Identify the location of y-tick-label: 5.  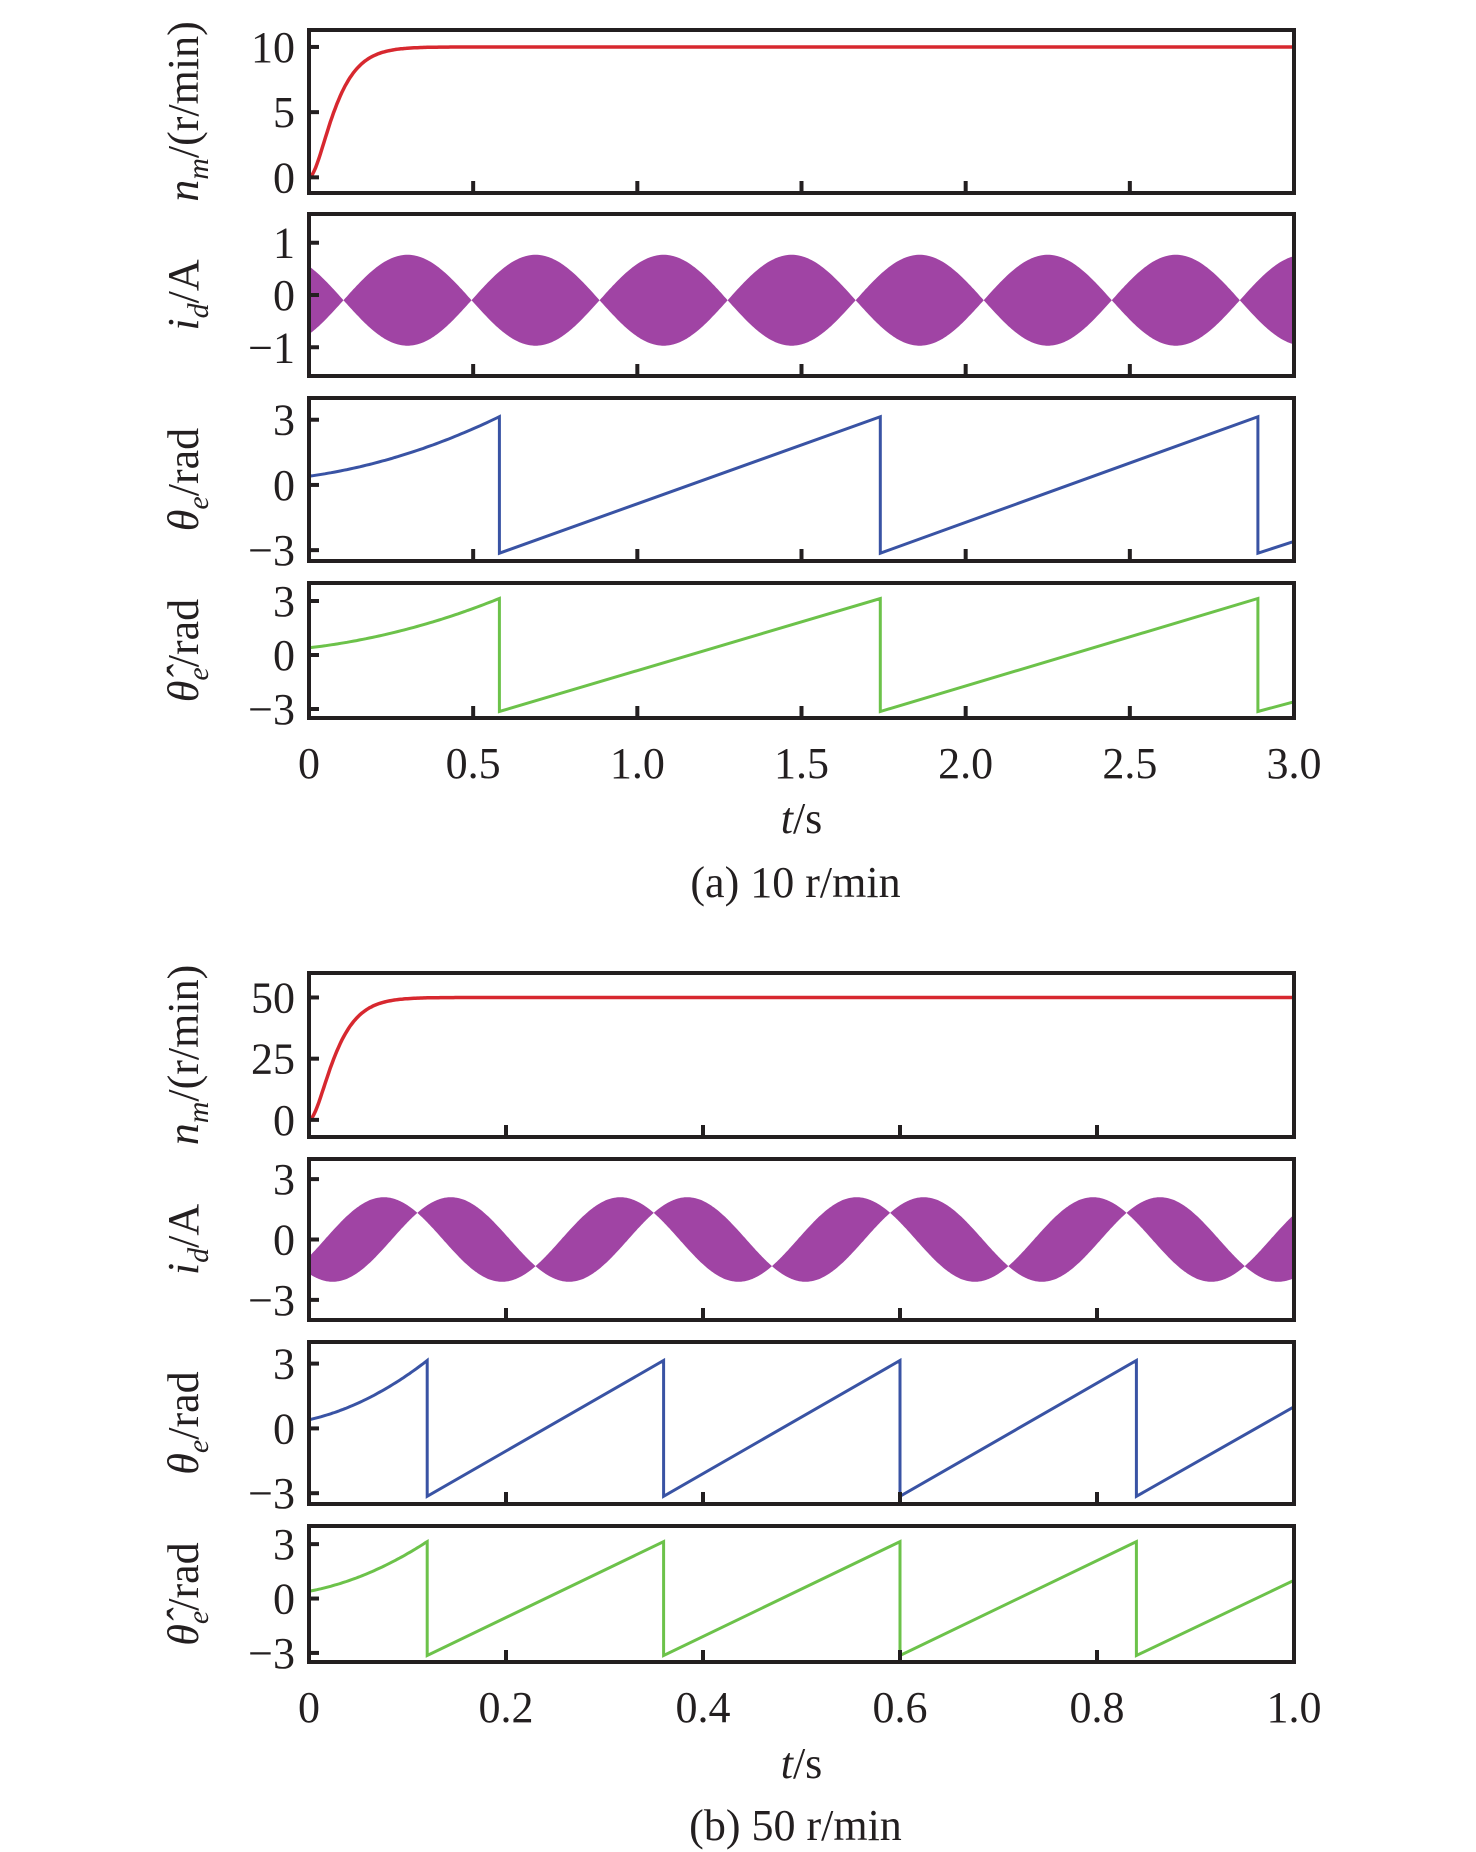
(284, 112).